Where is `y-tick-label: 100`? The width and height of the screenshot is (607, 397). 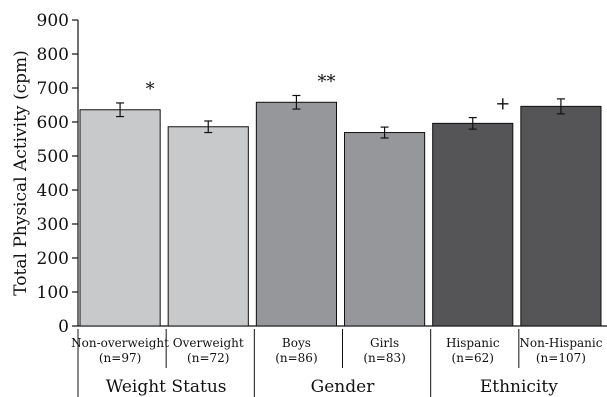
y-tick-label: 100 is located at coordinates (53, 293).